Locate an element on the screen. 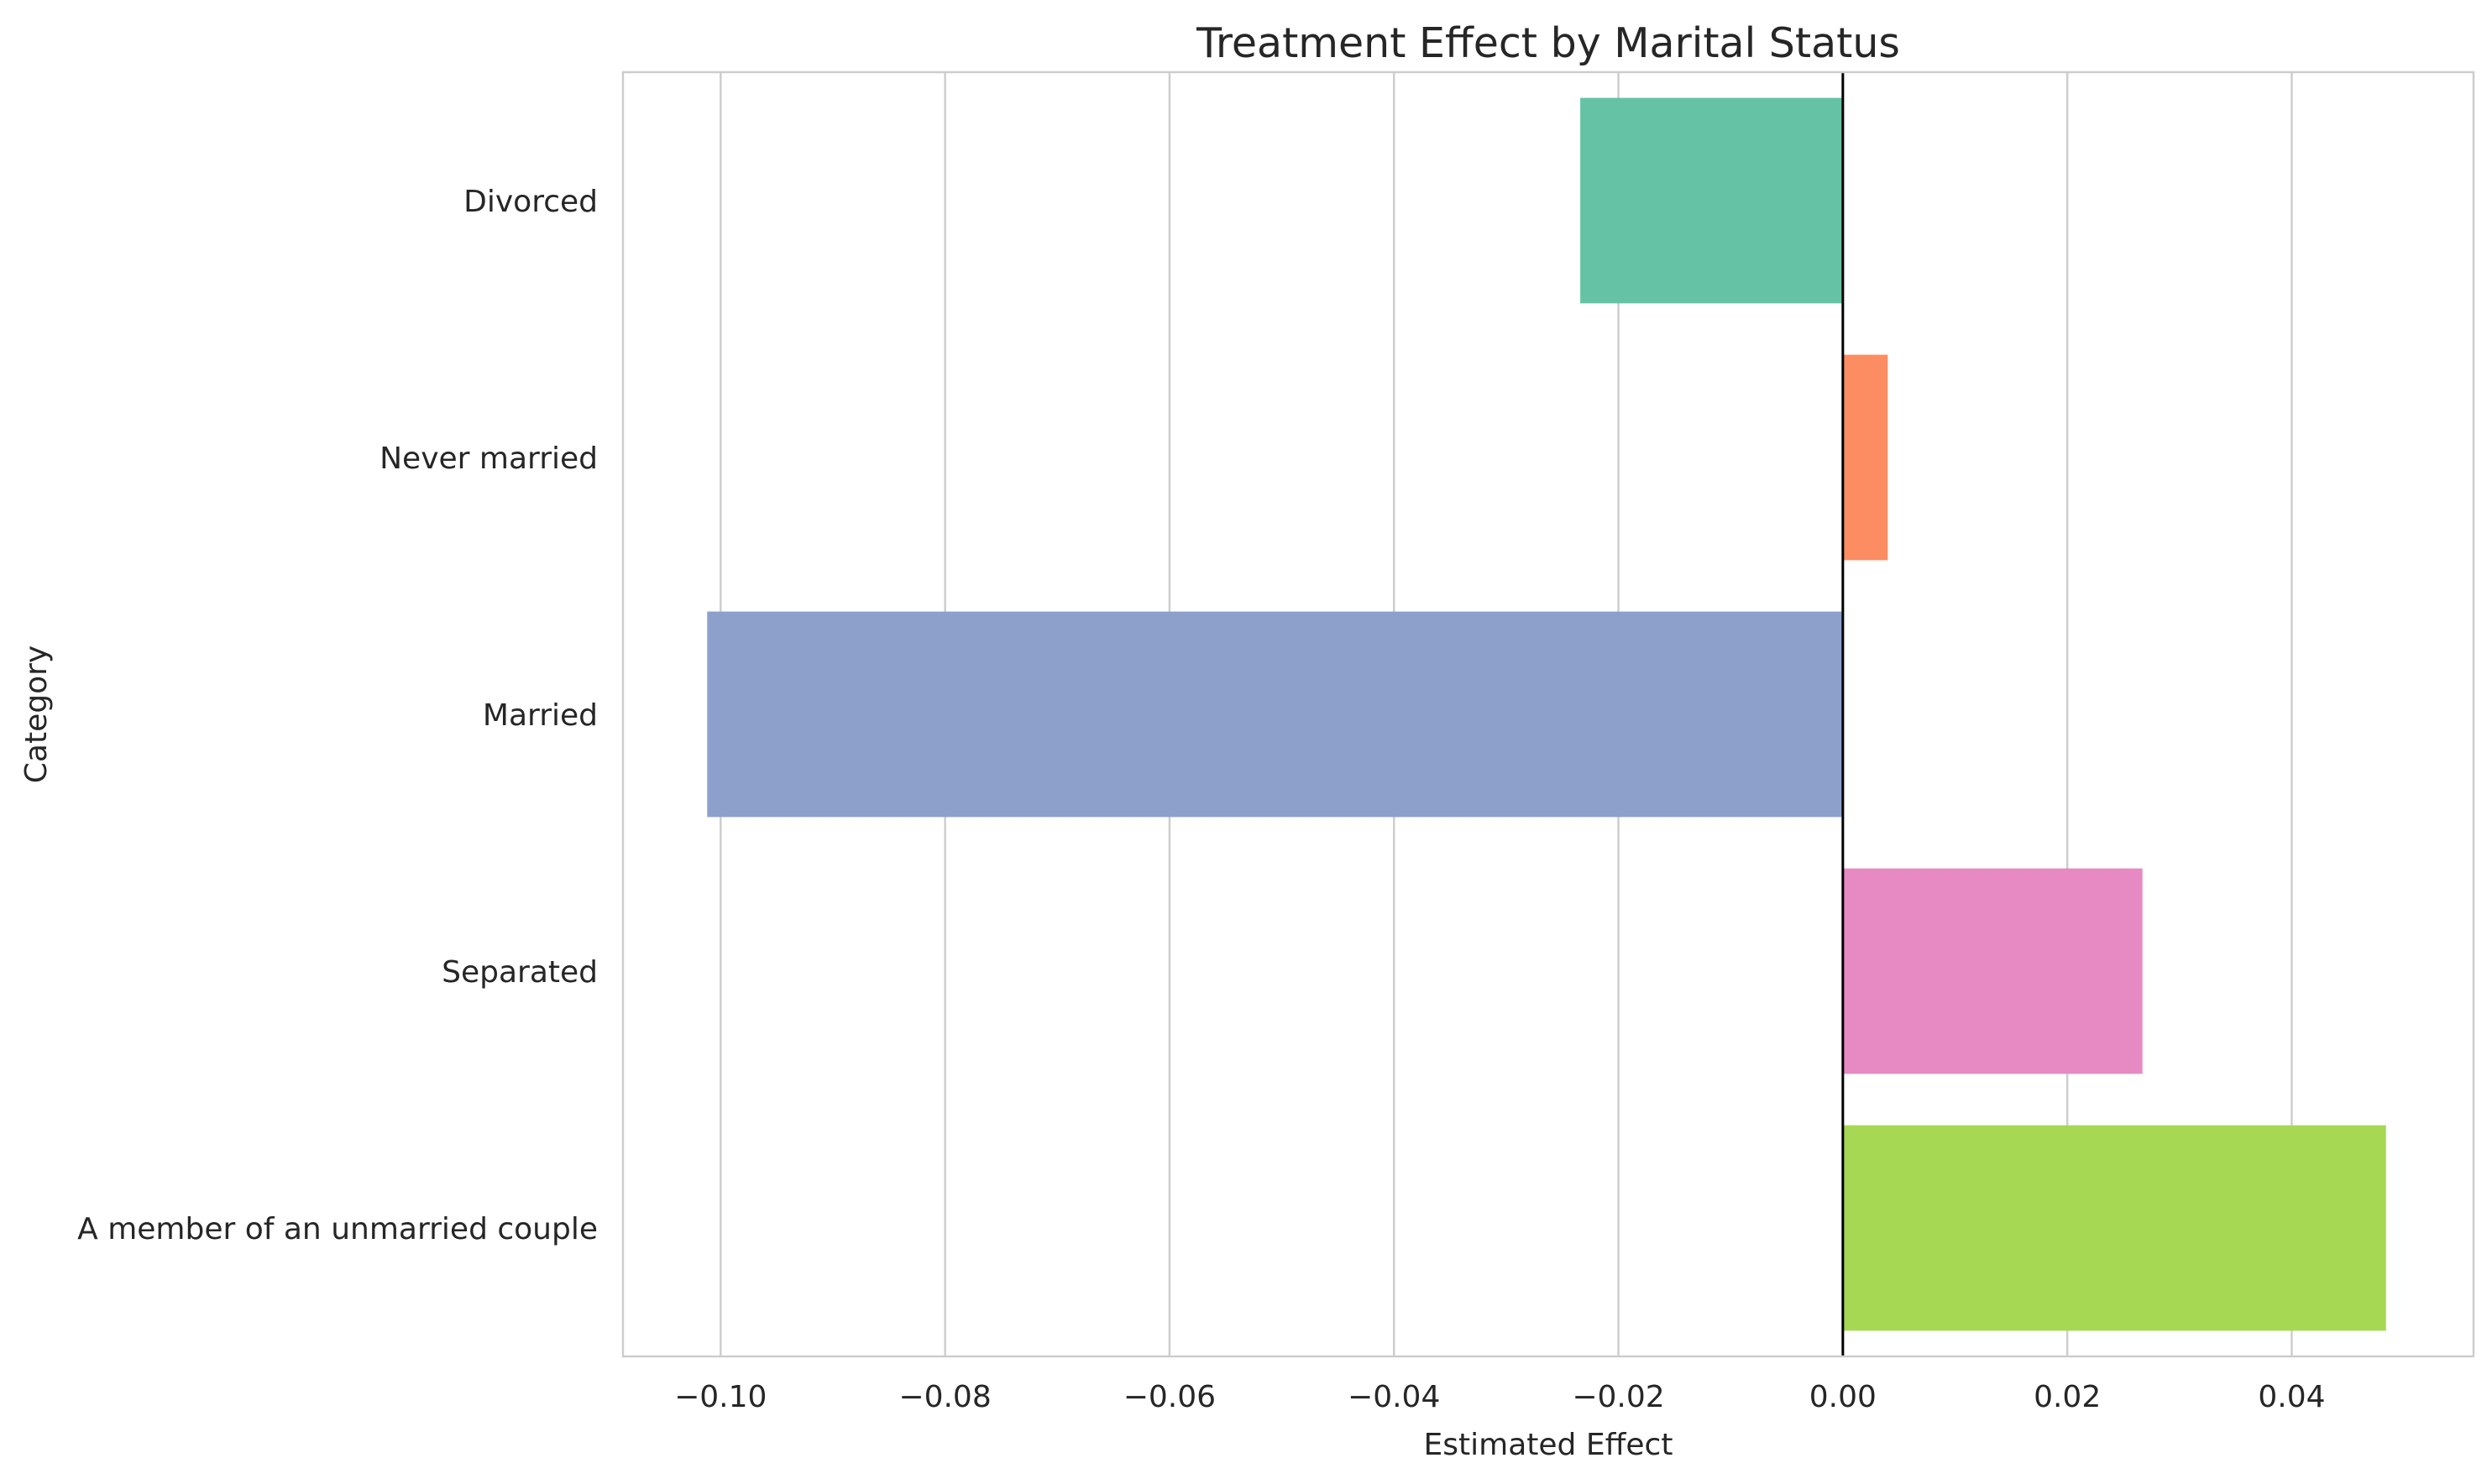 This screenshot has width=2492, height=1484. x-tick-label: −0.02 is located at coordinates (1618, 1397).